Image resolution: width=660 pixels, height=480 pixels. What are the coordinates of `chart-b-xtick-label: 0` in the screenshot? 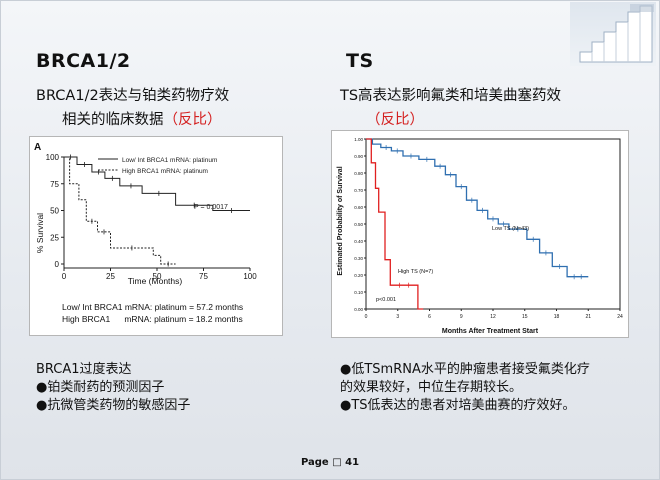 It's located at (366, 317).